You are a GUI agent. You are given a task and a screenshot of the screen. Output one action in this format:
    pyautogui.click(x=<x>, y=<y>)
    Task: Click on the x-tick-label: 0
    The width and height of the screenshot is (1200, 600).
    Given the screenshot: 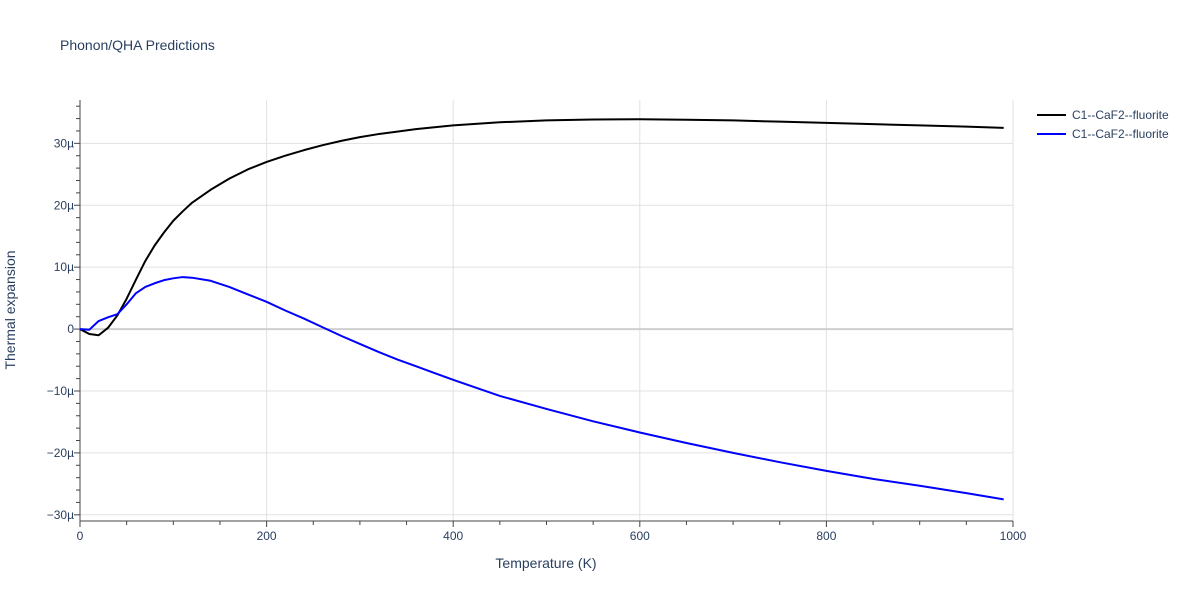 What is the action you would take?
    pyautogui.click(x=80, y=536)
    